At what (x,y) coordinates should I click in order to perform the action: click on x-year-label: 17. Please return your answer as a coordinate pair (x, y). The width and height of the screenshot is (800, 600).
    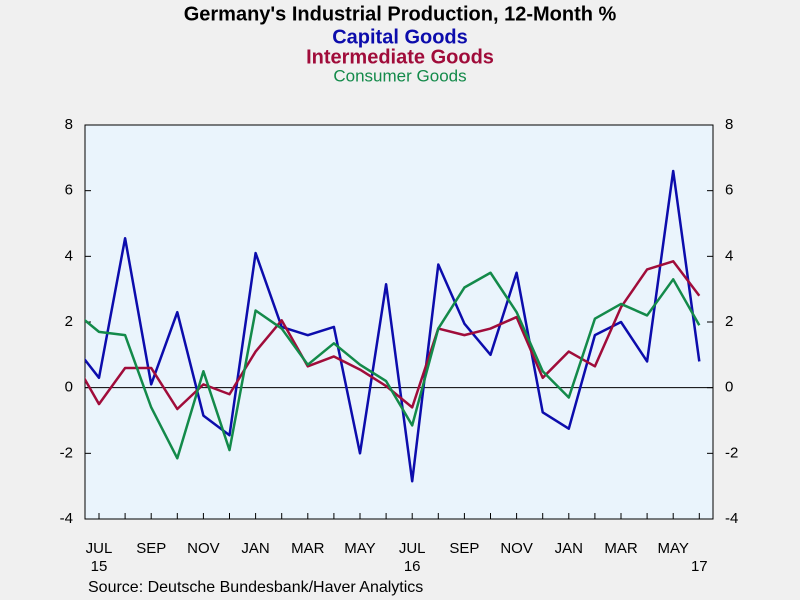
    Looking at the image, I should click on (699, 566).